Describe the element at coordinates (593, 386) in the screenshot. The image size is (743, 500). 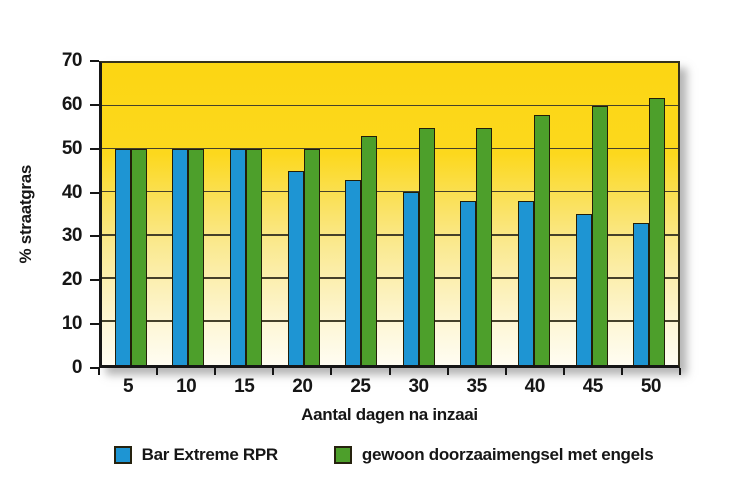
I see `x-tick-label-45: 45` at that location.